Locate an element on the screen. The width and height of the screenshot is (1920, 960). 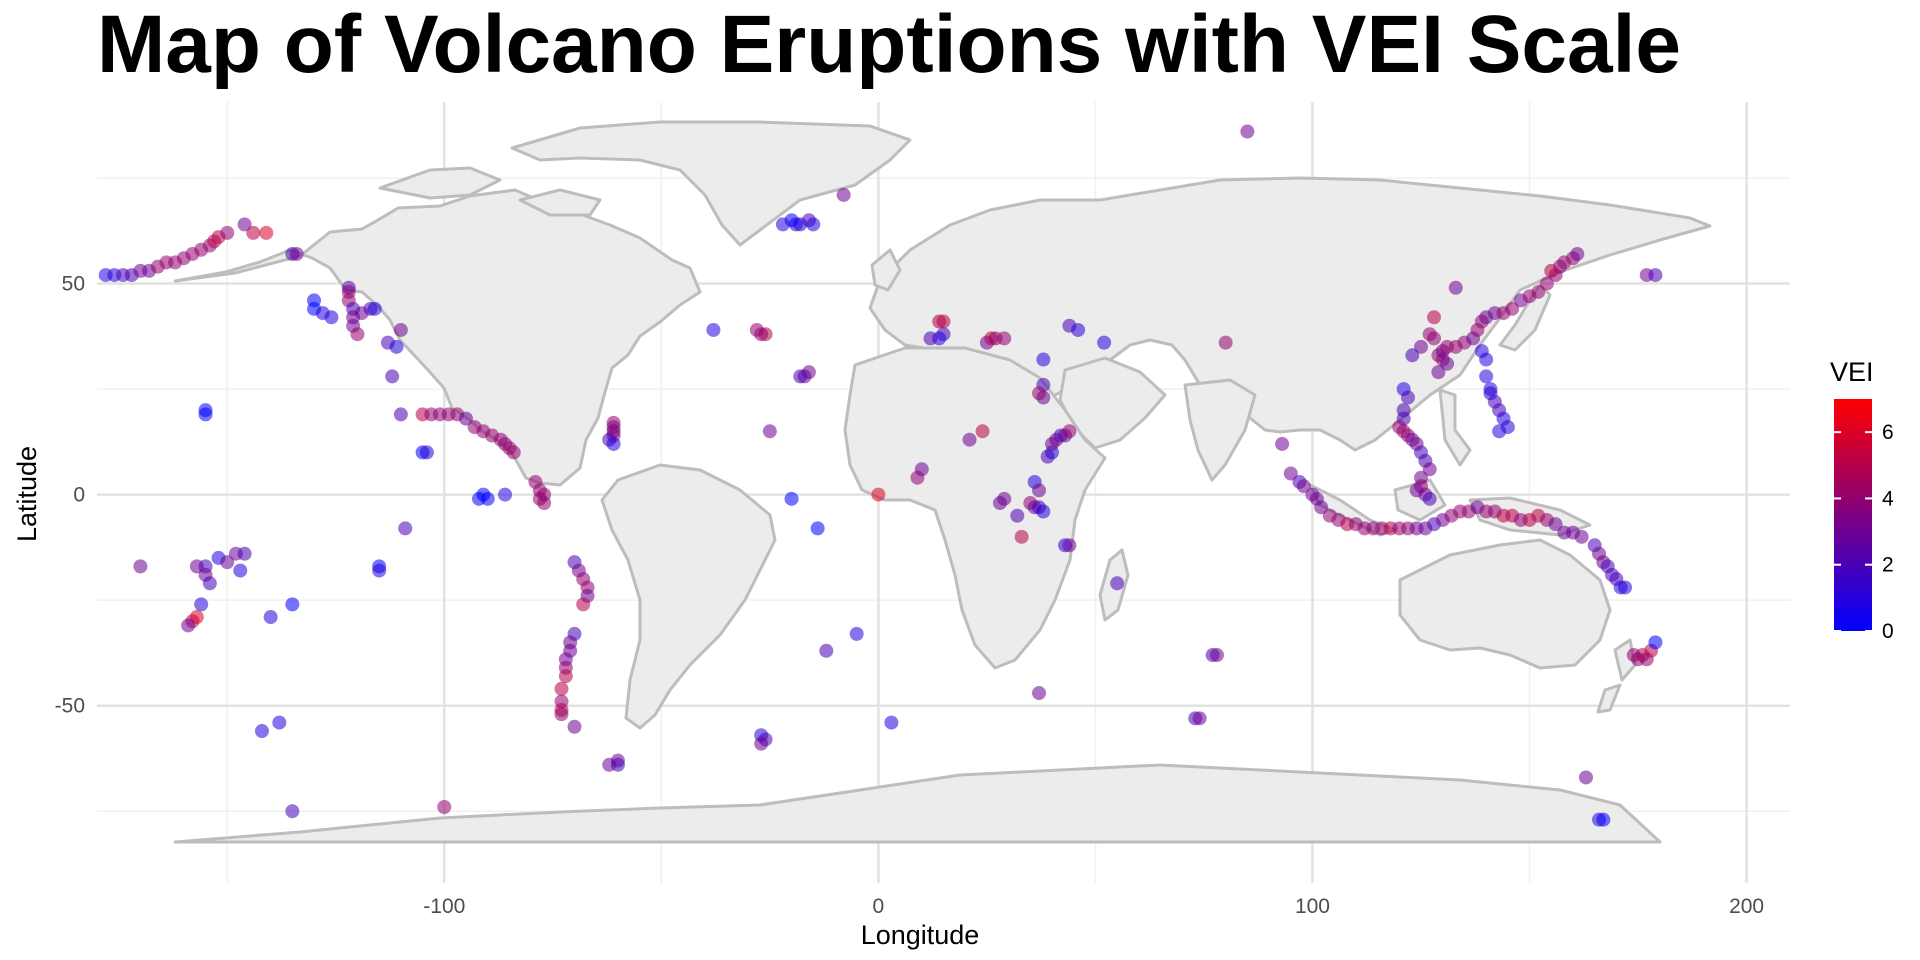
legend-tick-label: 4 is located at coordinates (1888, 498).